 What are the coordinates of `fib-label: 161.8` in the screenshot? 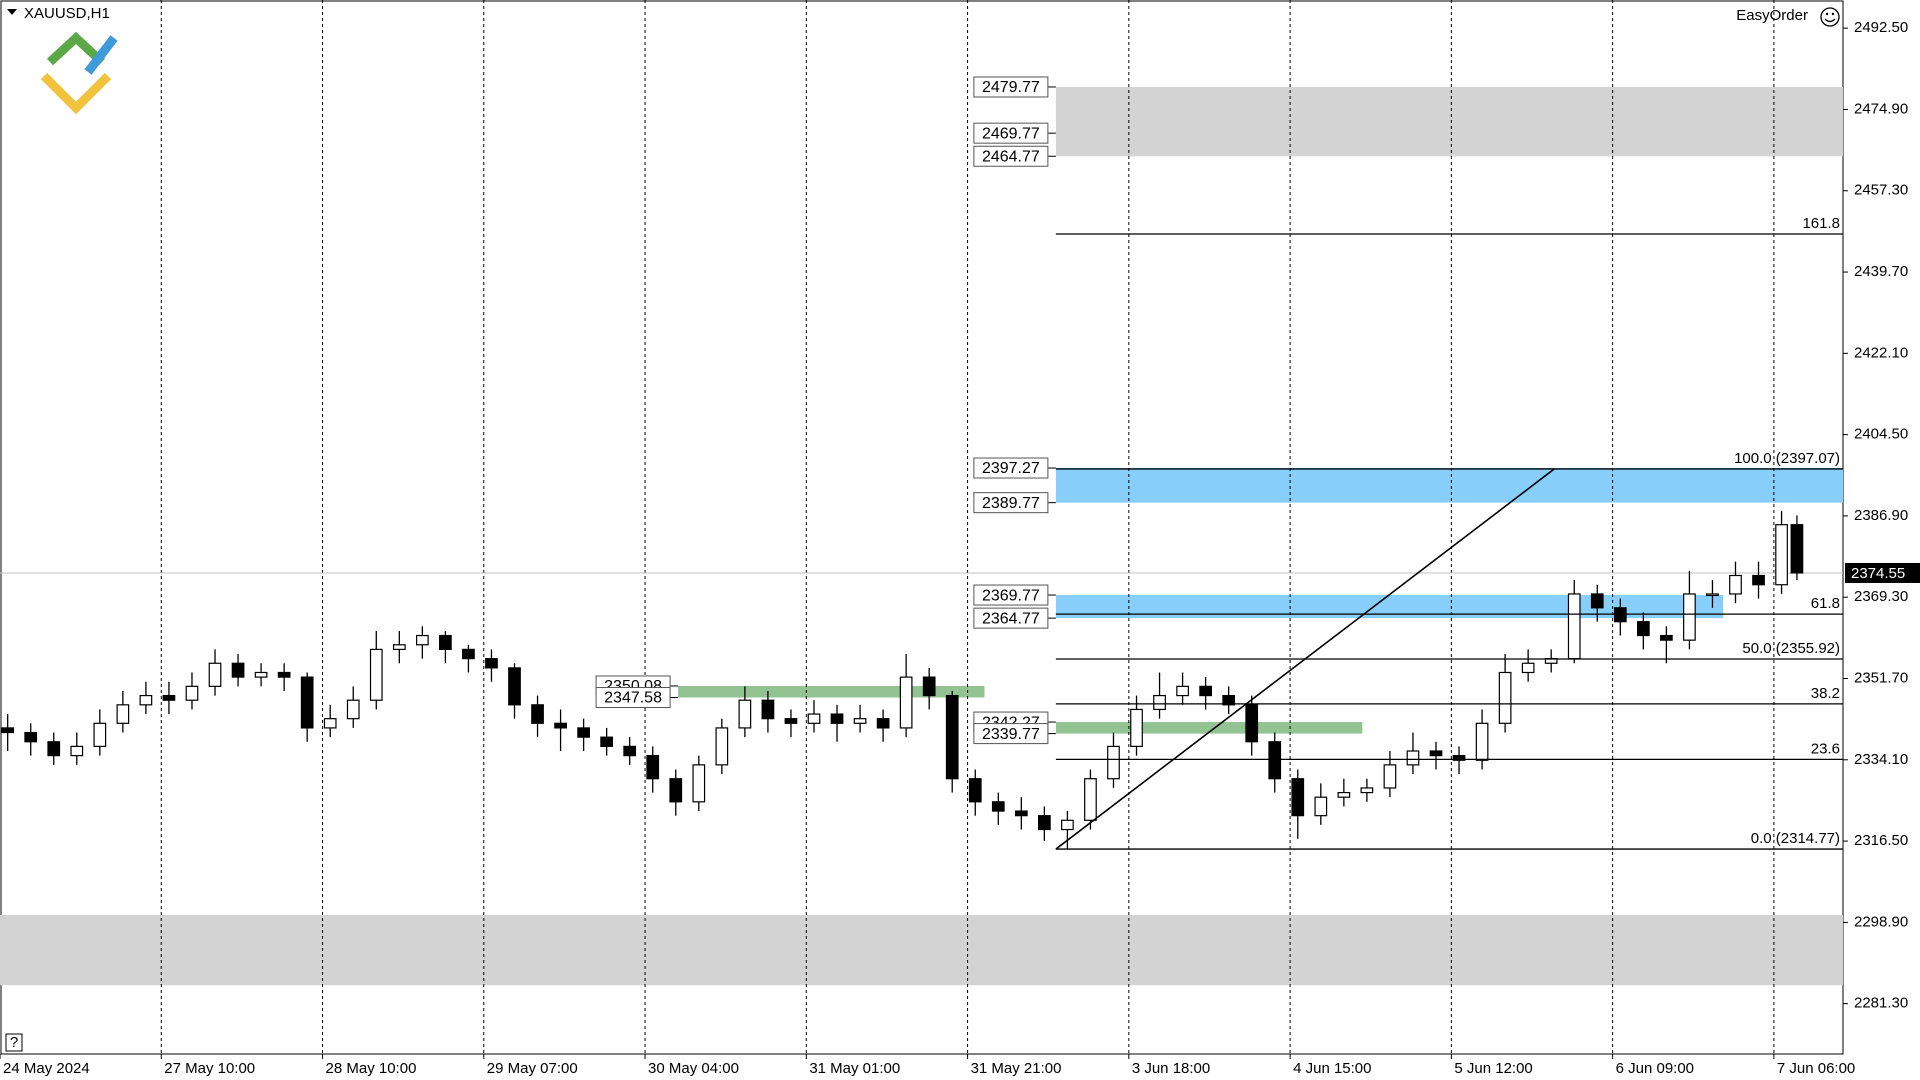 It's located at (1821, 223).